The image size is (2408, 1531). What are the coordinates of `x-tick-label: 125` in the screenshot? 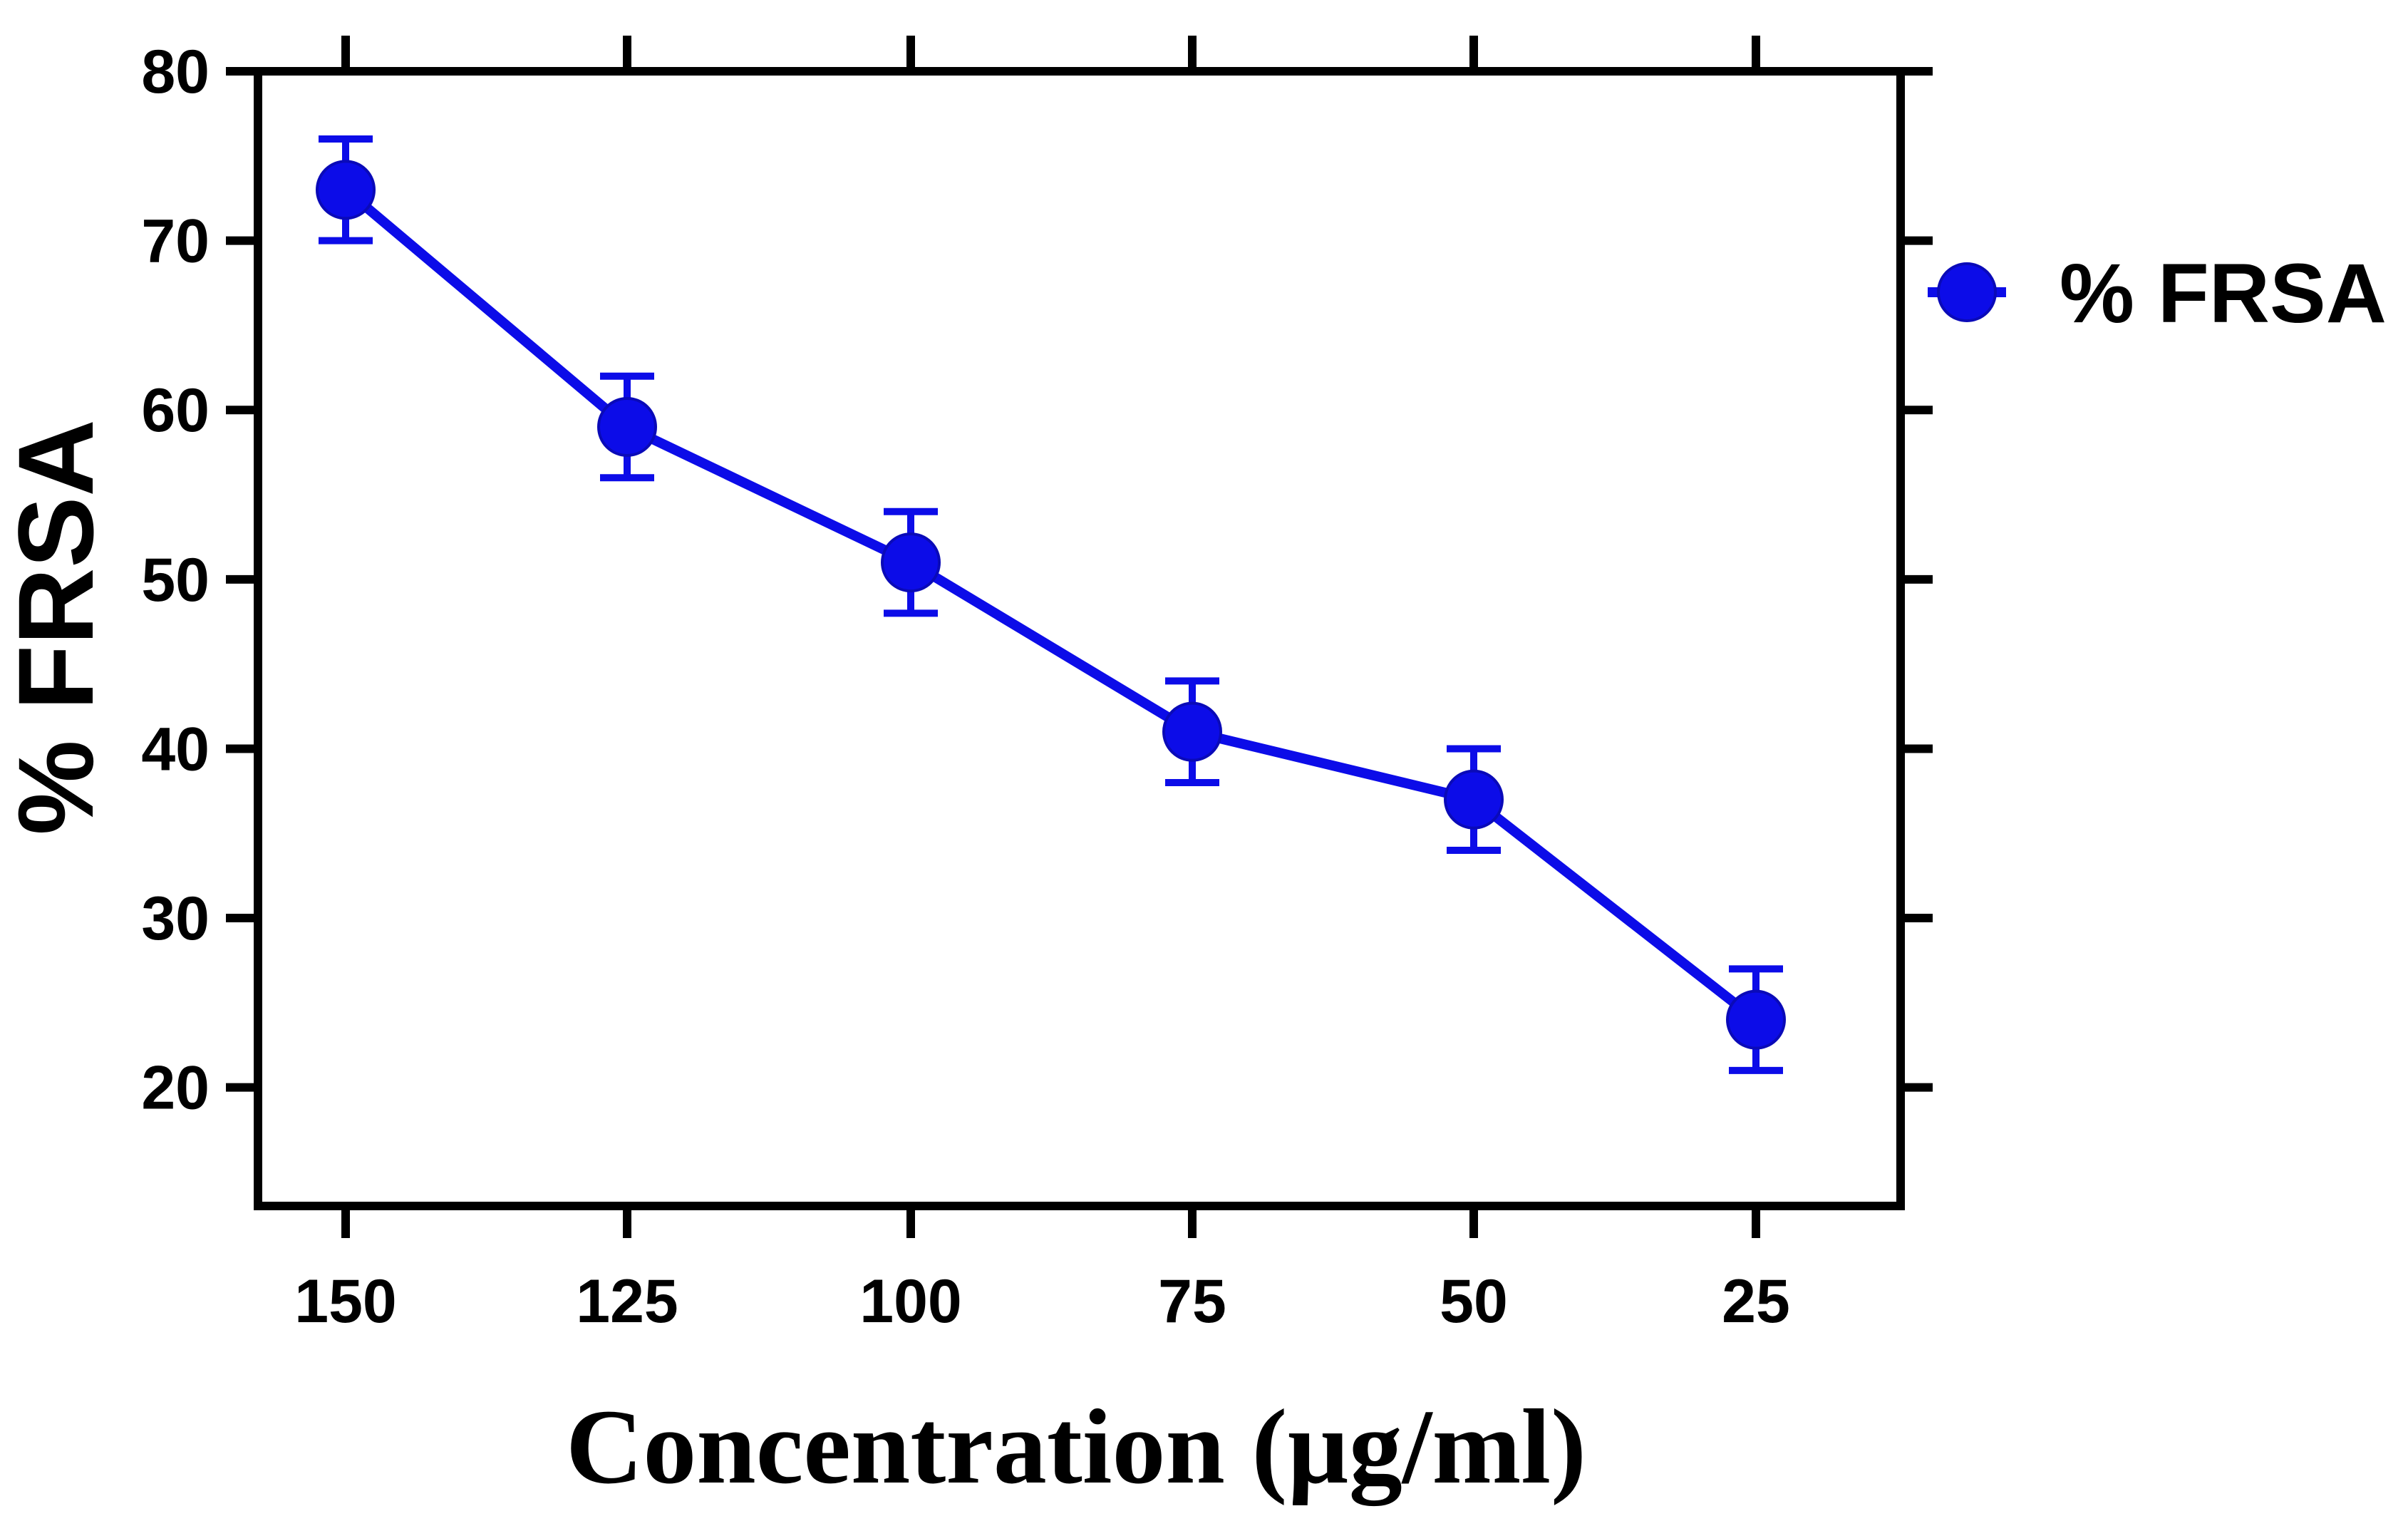 It's located at (627, 1301).